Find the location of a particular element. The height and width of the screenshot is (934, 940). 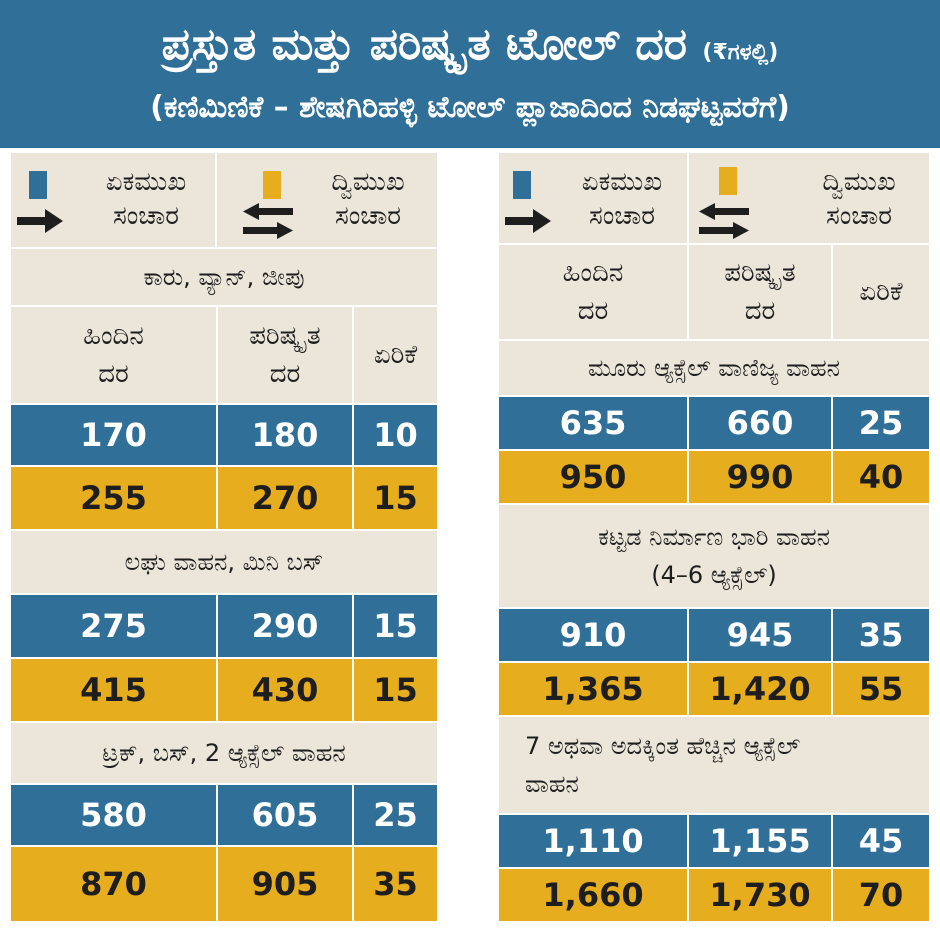

increase-cell: 10 is located at coordinates (395, 435).